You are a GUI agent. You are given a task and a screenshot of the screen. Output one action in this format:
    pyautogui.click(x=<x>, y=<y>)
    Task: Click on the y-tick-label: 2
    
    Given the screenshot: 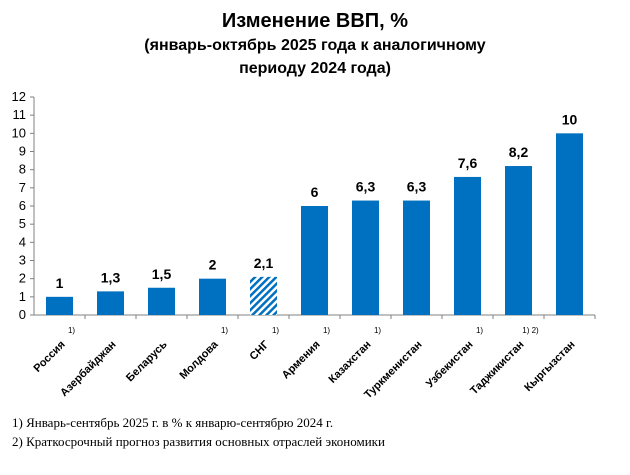 What is the action you would take?
    pyautogui.click(x=22, y=278)
    